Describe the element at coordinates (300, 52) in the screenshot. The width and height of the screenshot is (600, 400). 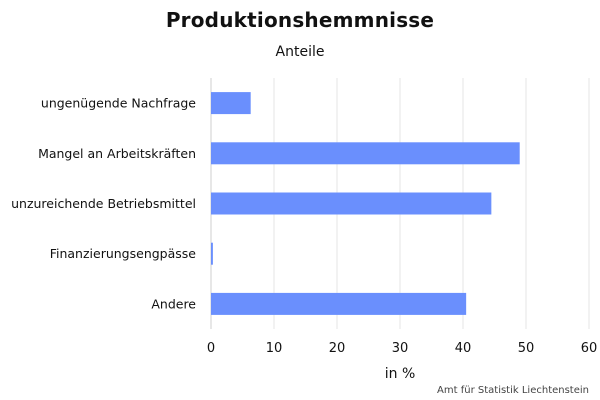
I see `chart-subtitle: Anteile` at that location.